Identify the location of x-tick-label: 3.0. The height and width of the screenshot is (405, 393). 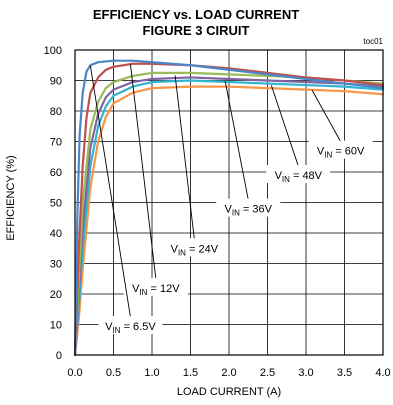
(305, 373).